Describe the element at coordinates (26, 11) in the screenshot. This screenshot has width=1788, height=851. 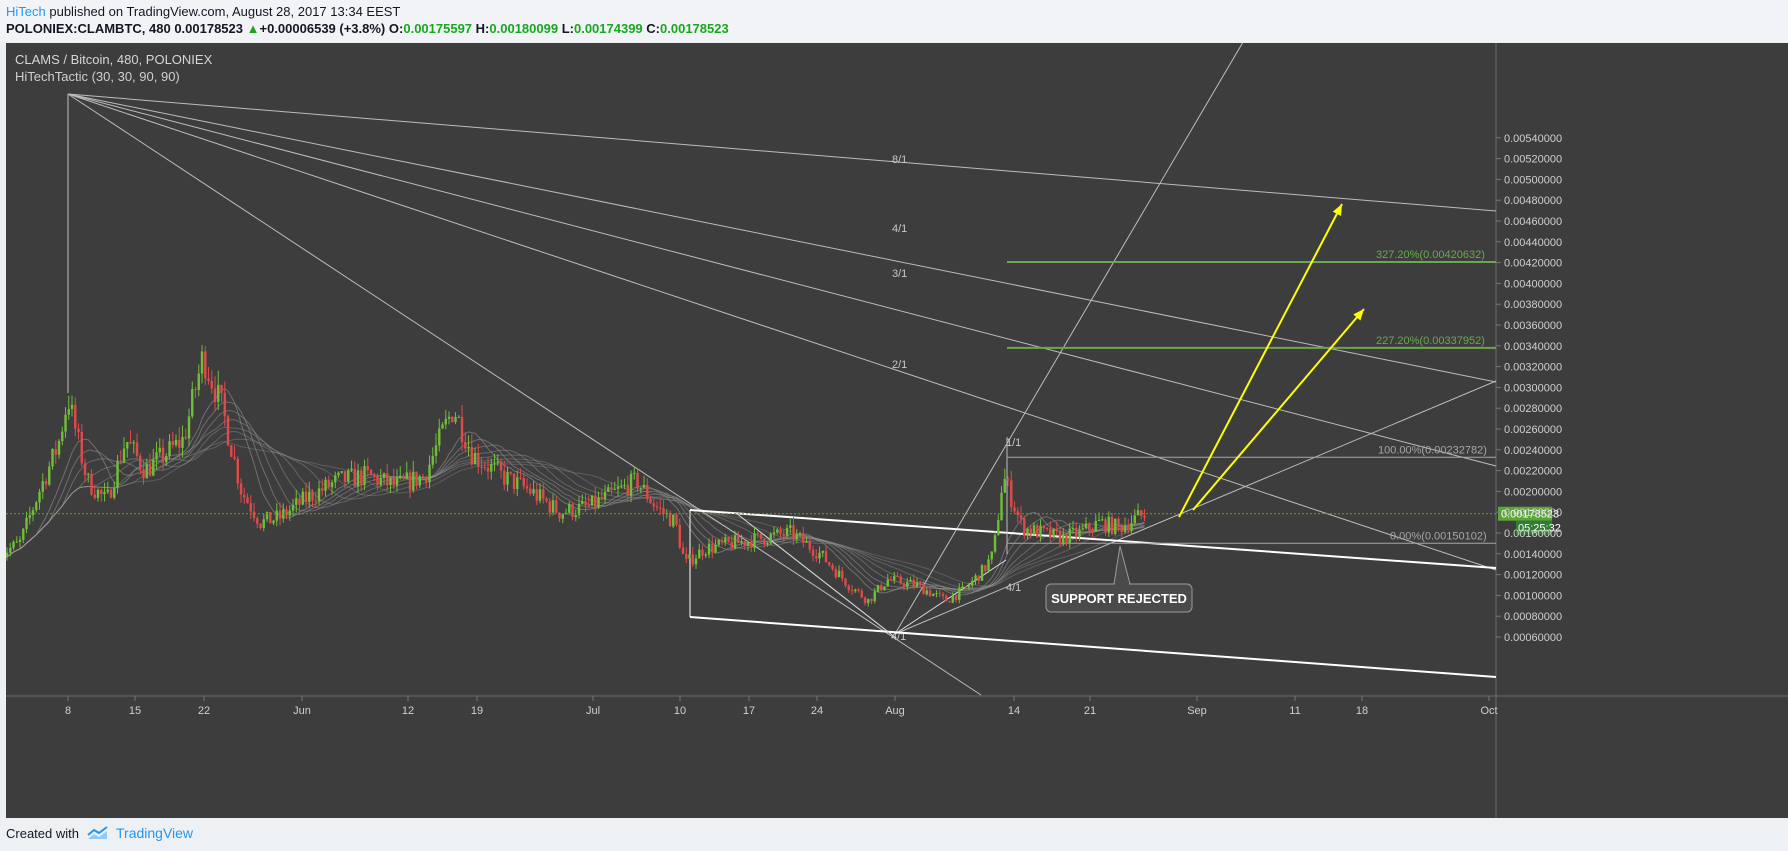
I see `author-link: HiTech` at that location.